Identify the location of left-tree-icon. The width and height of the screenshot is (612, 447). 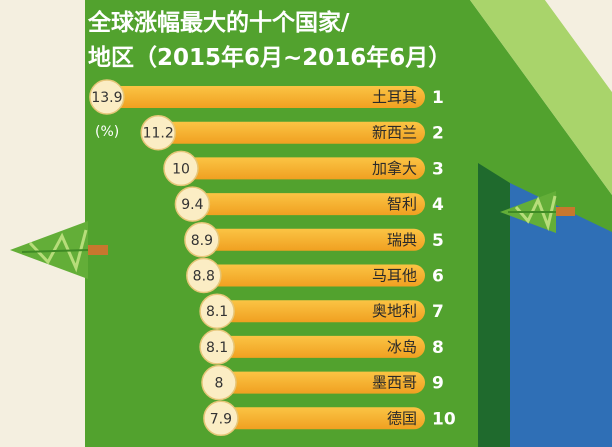
(59, 250).